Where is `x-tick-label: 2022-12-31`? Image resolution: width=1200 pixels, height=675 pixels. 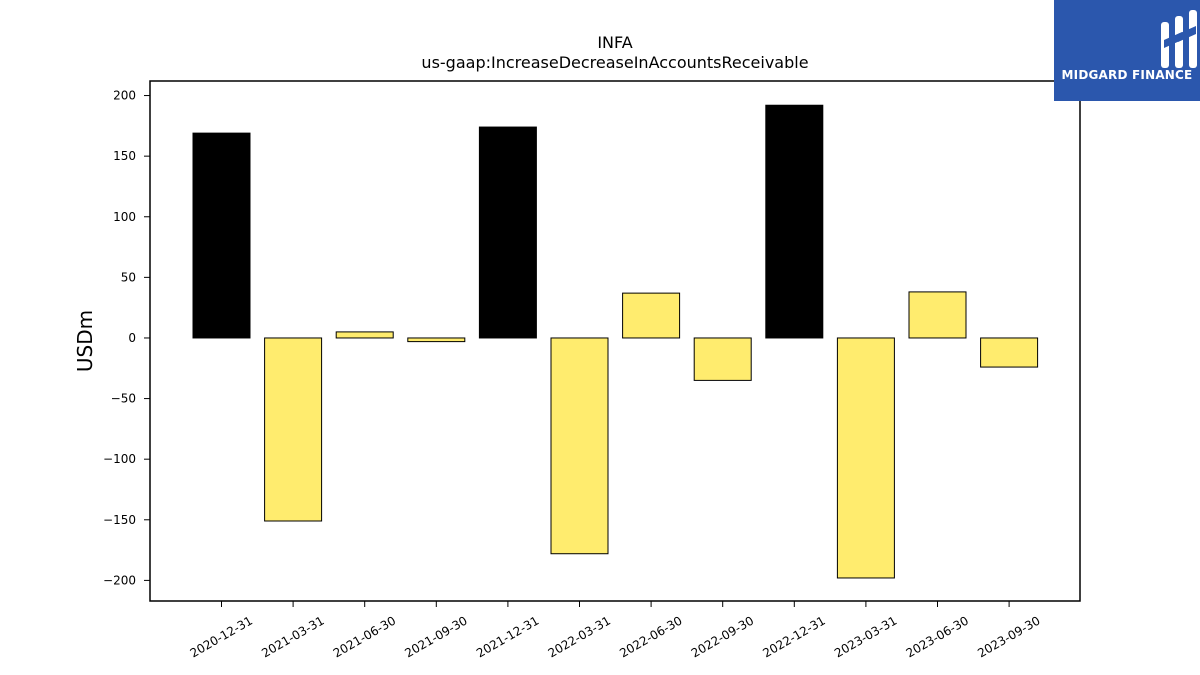 x-tick-label: 2022-12-31 is located at coordinates (793, 636).